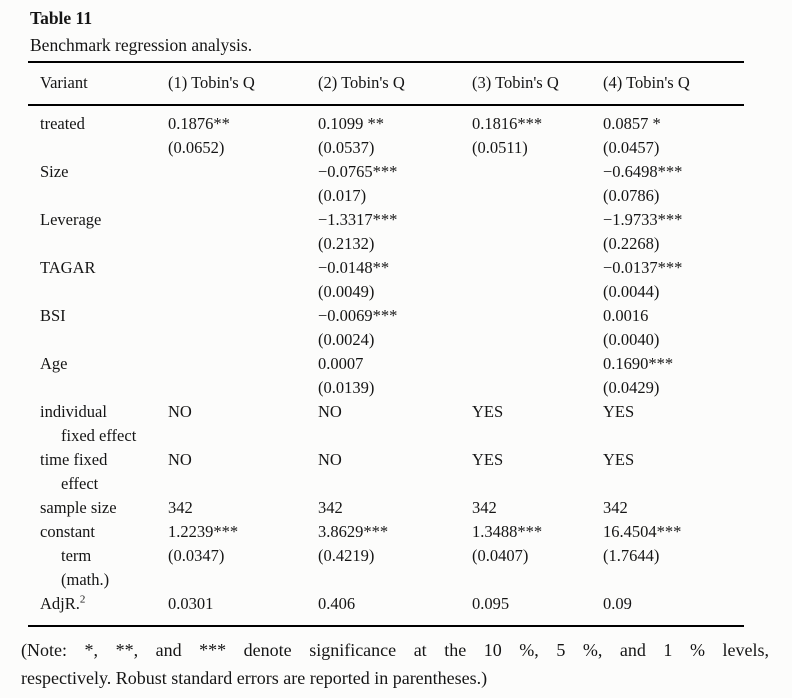 The image size is (792, 698). What do you see at coordinates (673, 232) in the screenshot?
I see `data-cell: −1.9733*** (0.2268)` at bounding box center [673, 232].